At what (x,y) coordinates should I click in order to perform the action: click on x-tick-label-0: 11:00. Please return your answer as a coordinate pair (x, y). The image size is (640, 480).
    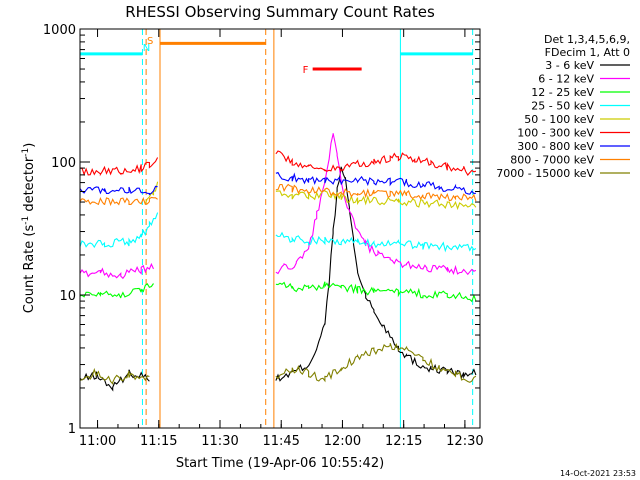
    Looking at the image, I should click on (97, 441).